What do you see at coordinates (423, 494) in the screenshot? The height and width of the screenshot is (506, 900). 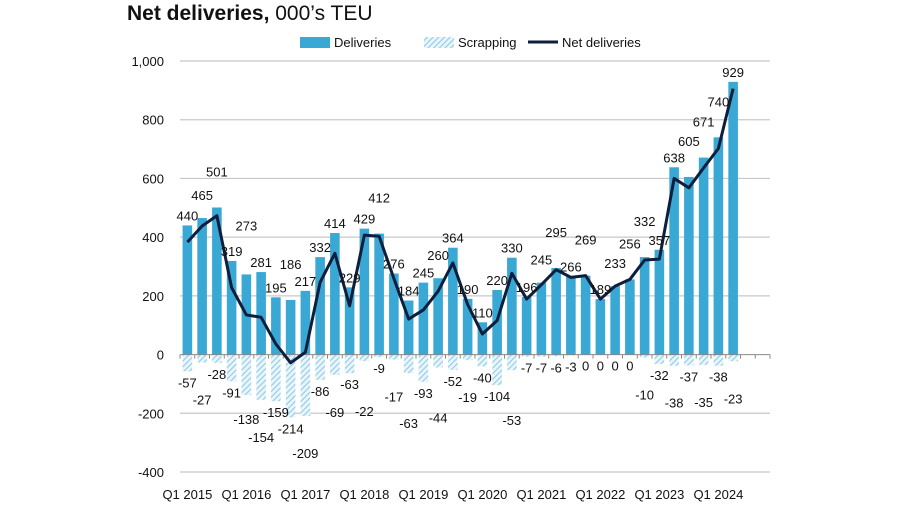 I see `x-tick-label: Q1 2019` at bounding box center [423, 494].